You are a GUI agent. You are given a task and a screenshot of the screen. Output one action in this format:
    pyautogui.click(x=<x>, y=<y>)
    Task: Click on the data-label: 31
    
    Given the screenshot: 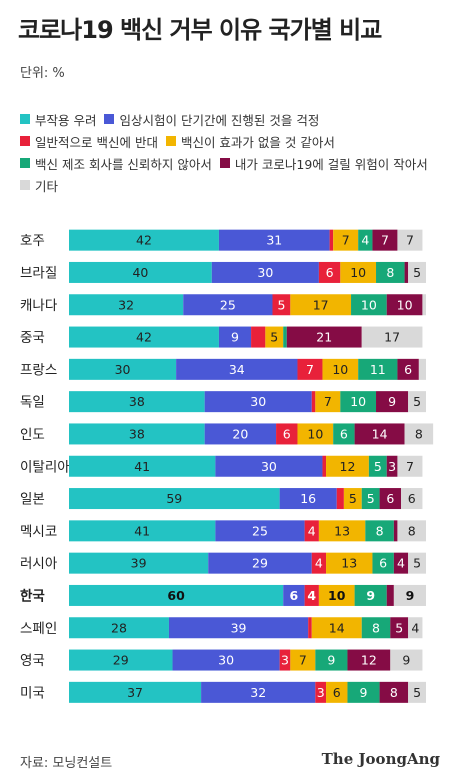 What is the action you would take?
    pyautogui.click(x=274, y=240)
    